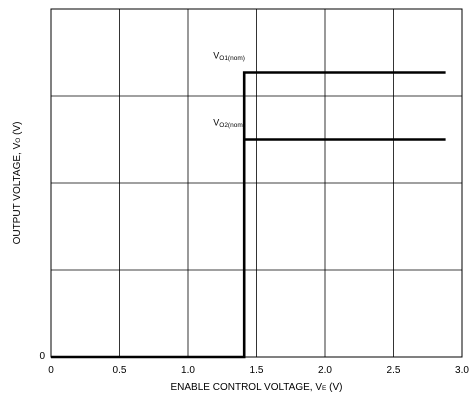  I want to click on x-tick-label: 3.0, so click(462, 370).